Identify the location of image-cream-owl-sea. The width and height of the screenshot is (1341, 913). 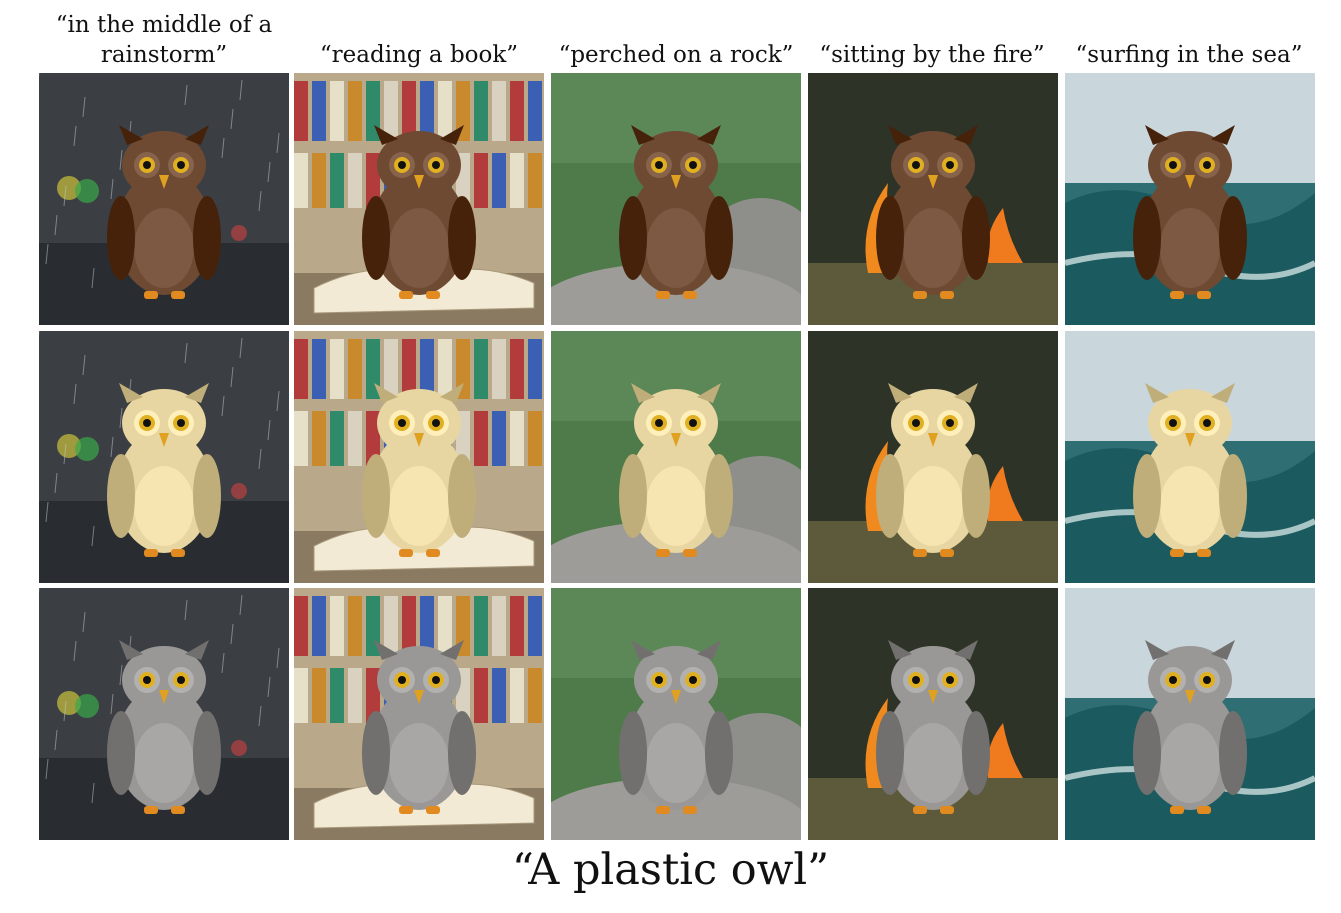
(1190, 457).